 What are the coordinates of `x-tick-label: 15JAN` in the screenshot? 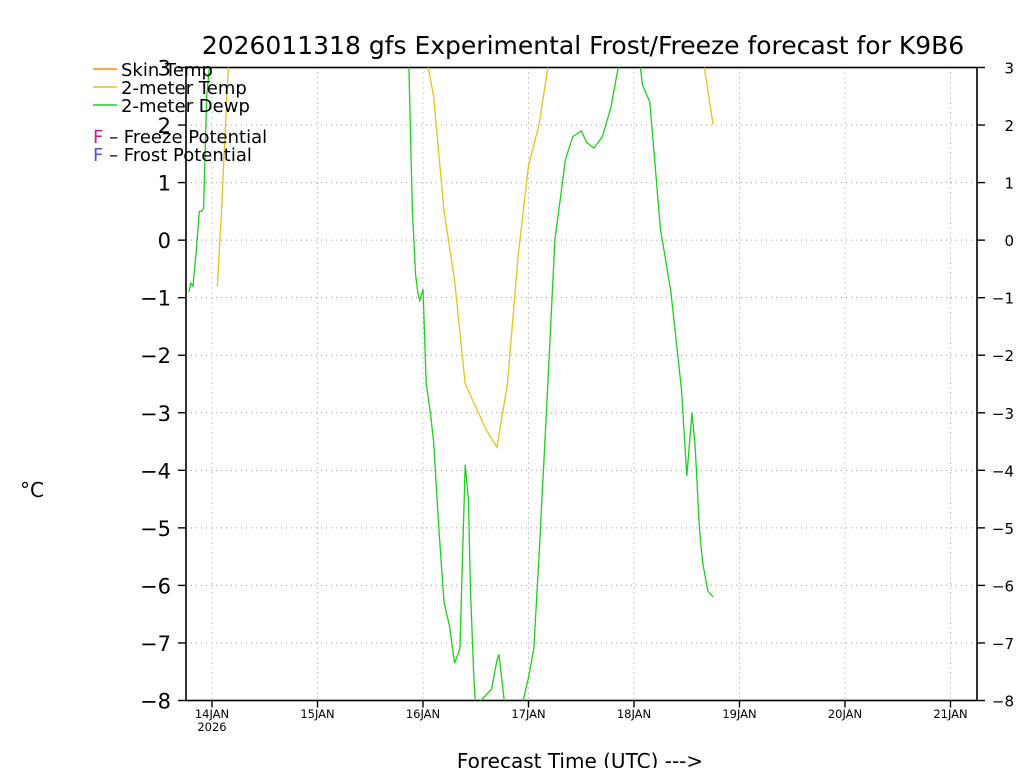 It's located at (317, 714).